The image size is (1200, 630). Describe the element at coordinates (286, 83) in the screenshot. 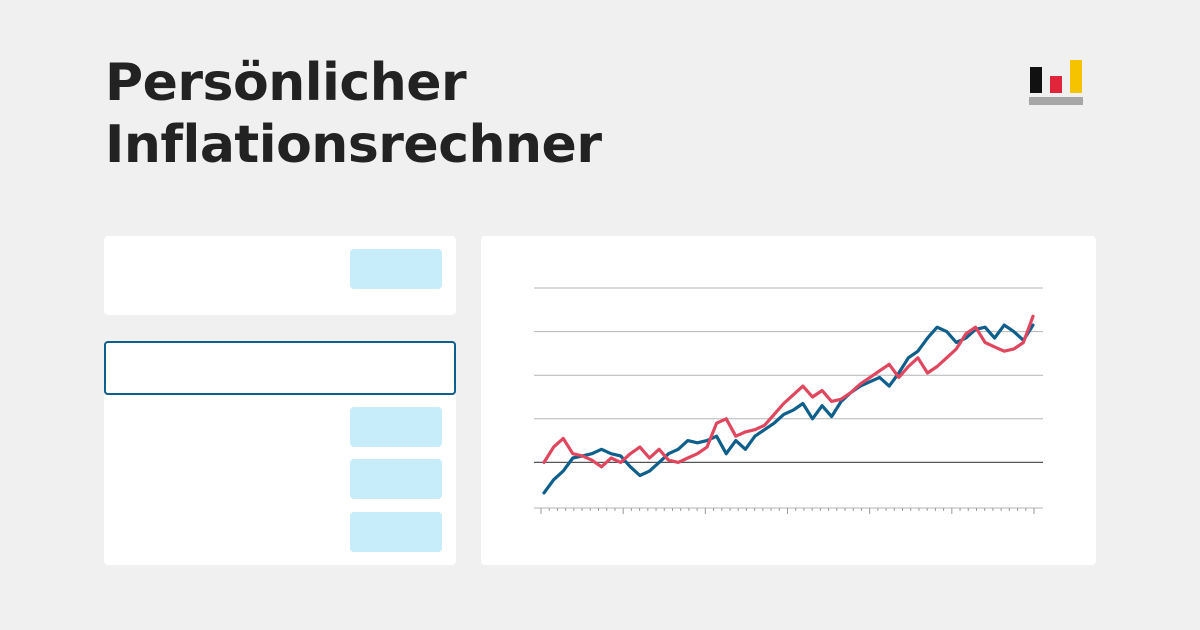

I see `page-title-line-1: Persönlicher` at that location.